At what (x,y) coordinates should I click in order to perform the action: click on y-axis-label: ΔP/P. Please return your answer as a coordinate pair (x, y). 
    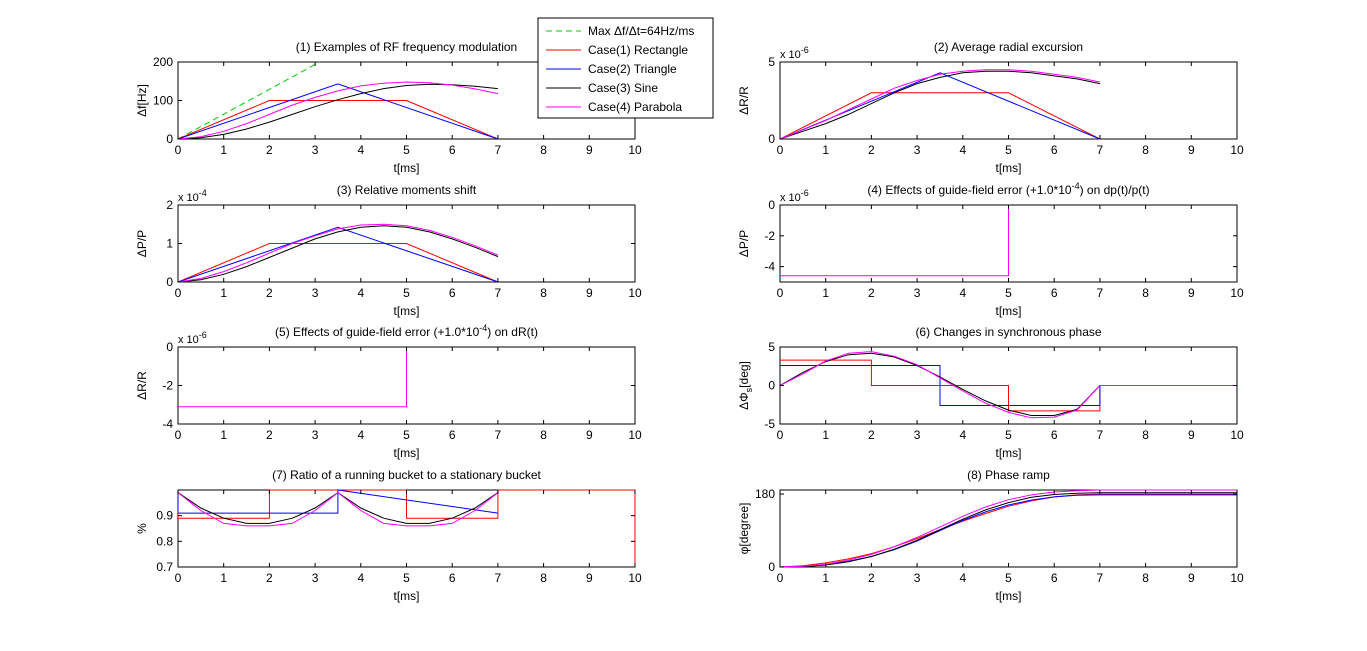
    Looking at the image, I should click on (744, 243).